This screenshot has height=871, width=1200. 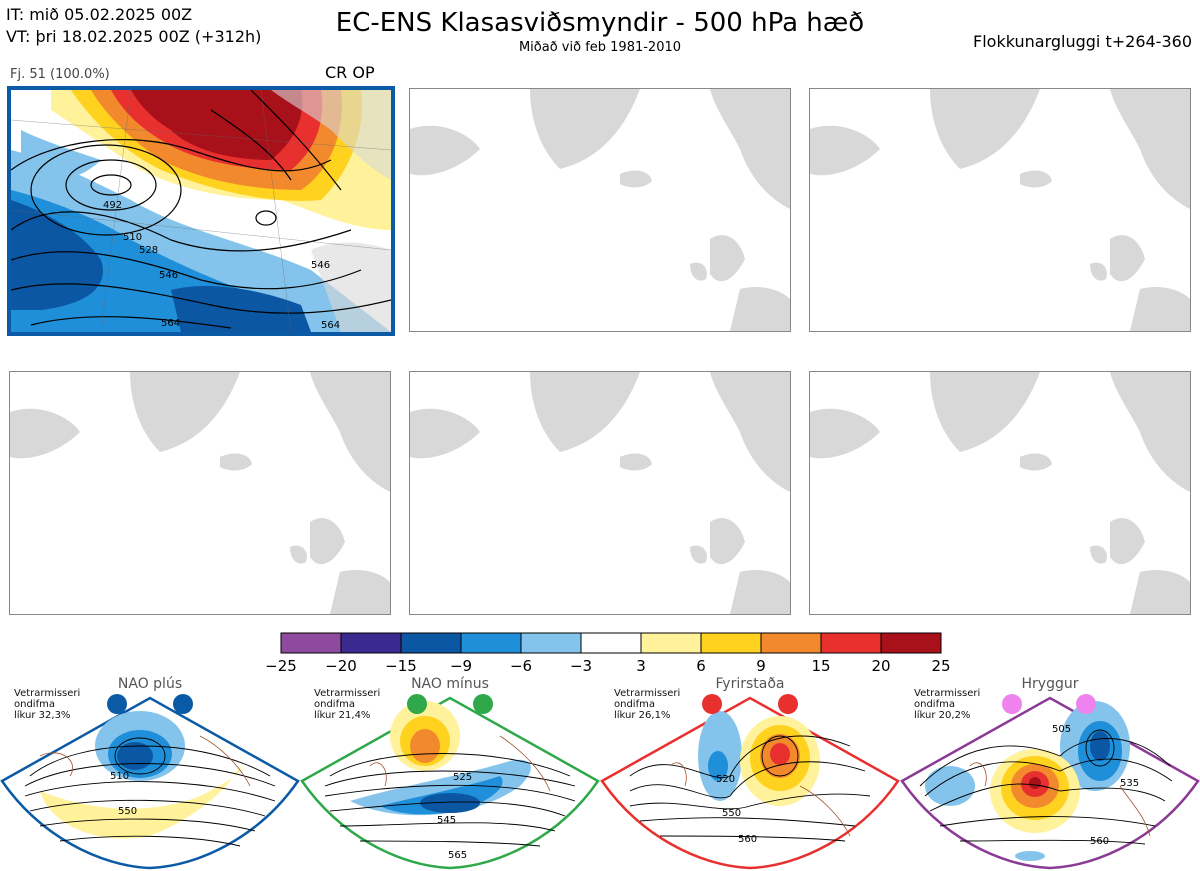 What do you see at coordinates (947, 704) in the screenshot?
I see `regime-info: Vetrarmisseri ondifma líkur 20,2%` at bounding box center [947, 704].